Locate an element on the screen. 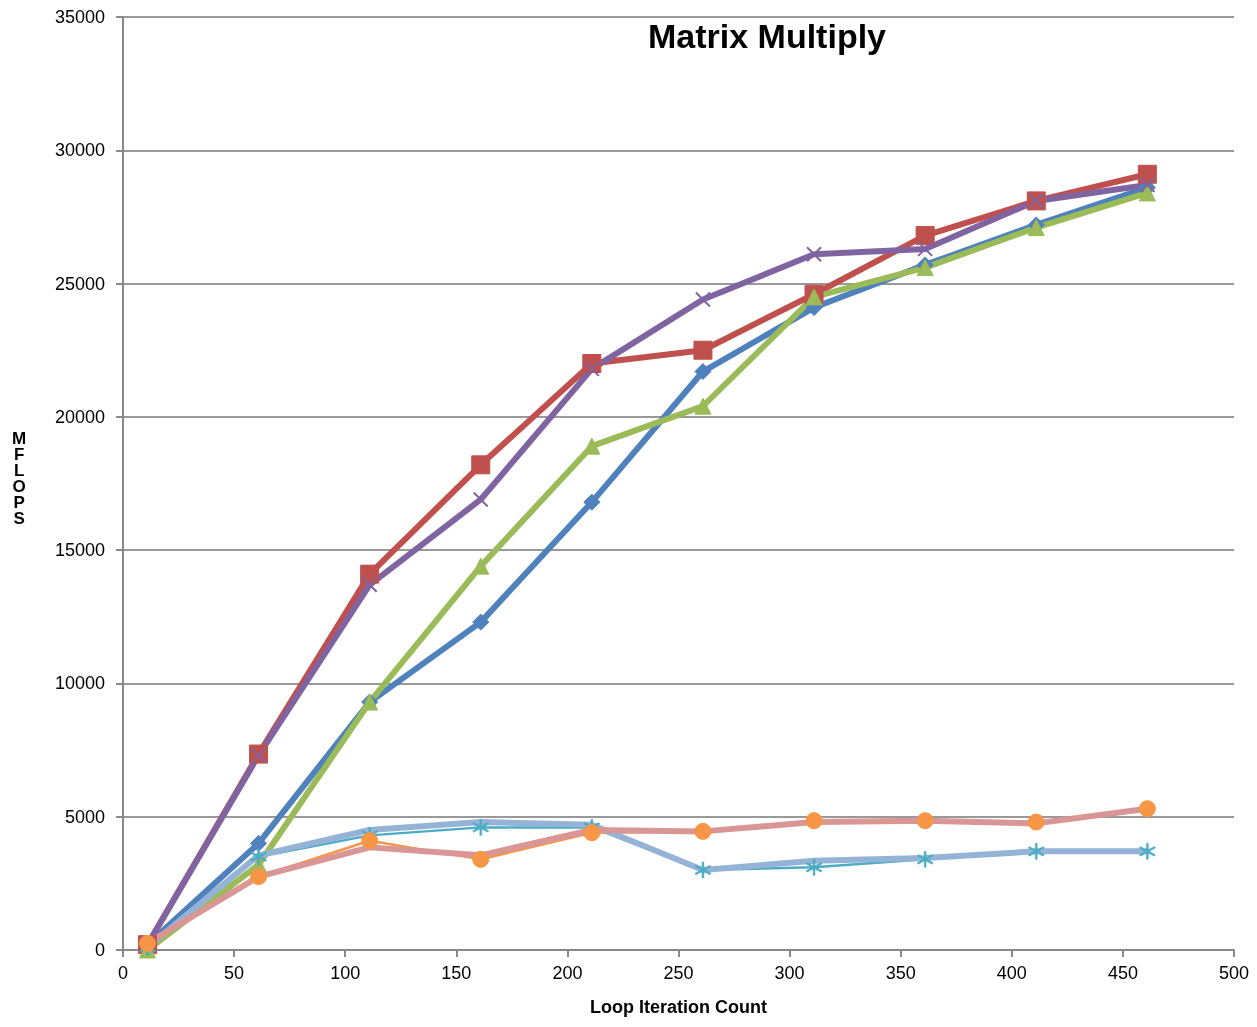 This screenshot has width=1257, height=1027. y-tick-label: 10000 is located at coordinates (79, 683).